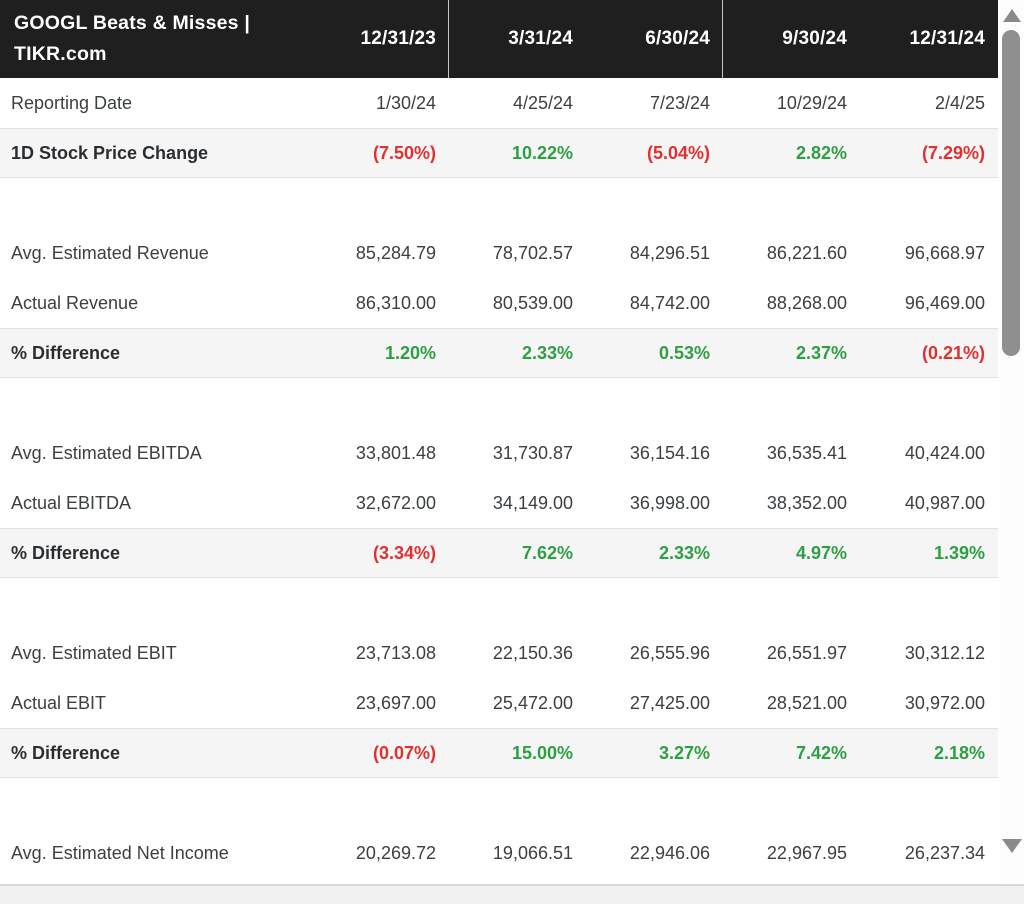 The width and height of the screenshot is (1024, 904). Describe the element at coordinates (806, 302) in the screenshot. I see `cell-value: 88,268.00` at that location.